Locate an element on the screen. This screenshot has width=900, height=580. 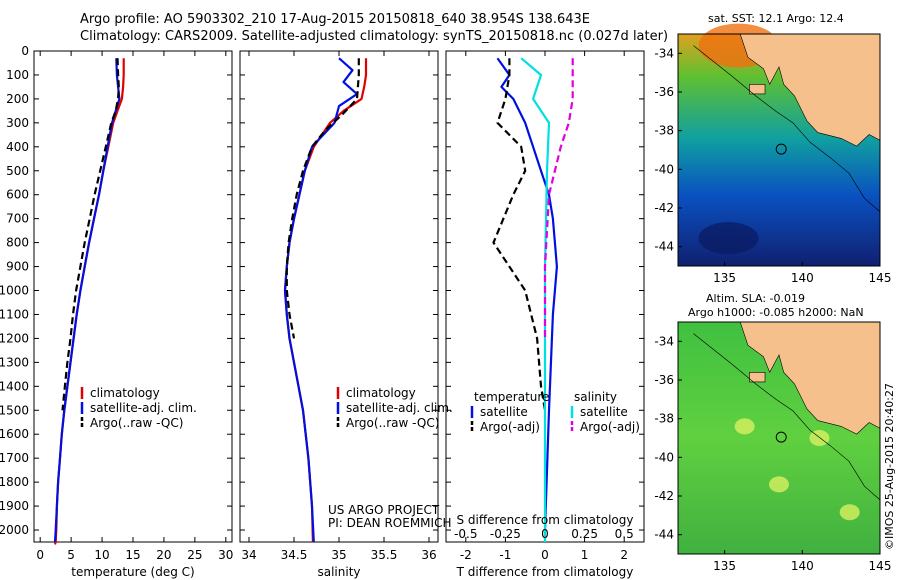
y-tick-label: 100 is located at coordinates (17, 75).